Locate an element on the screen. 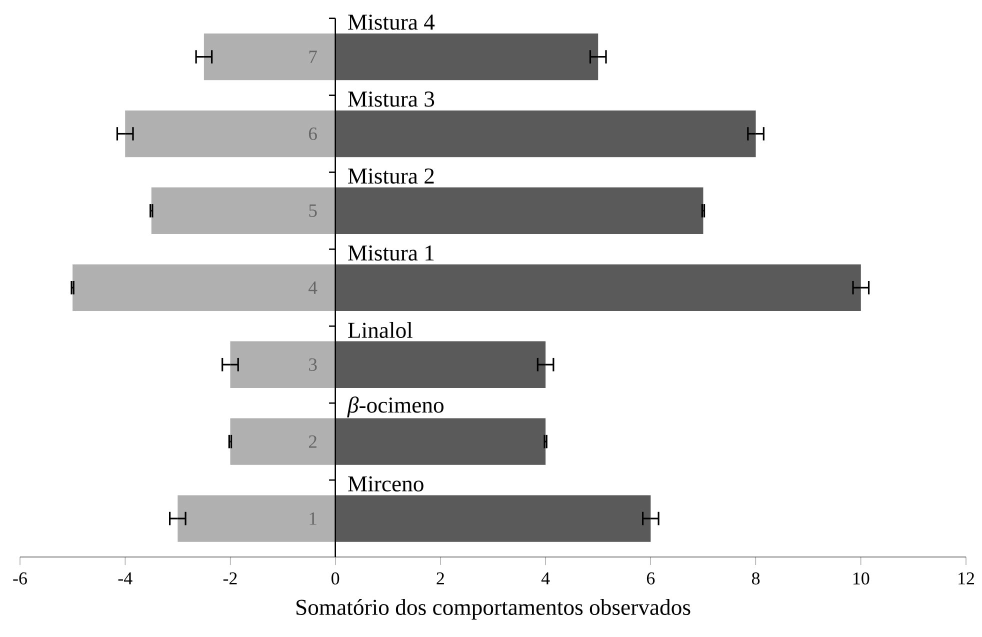 The height and width of the screenshot is (637, 982). x-tick-label: -6 is located at coordinates (20, 578).